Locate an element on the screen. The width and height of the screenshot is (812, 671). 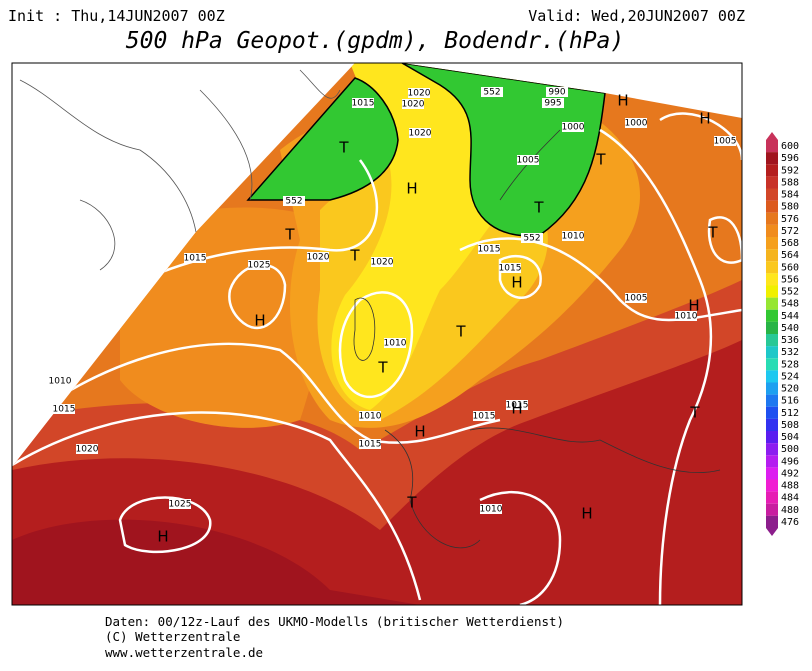
coastlines is located at coordinates (180, 170).